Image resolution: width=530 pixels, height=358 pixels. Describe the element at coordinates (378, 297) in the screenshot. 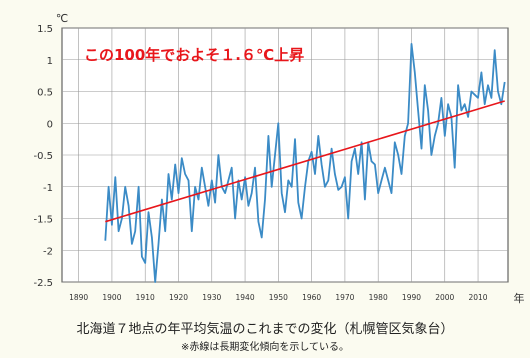

I see `x-tick-label: 1980` at that location.